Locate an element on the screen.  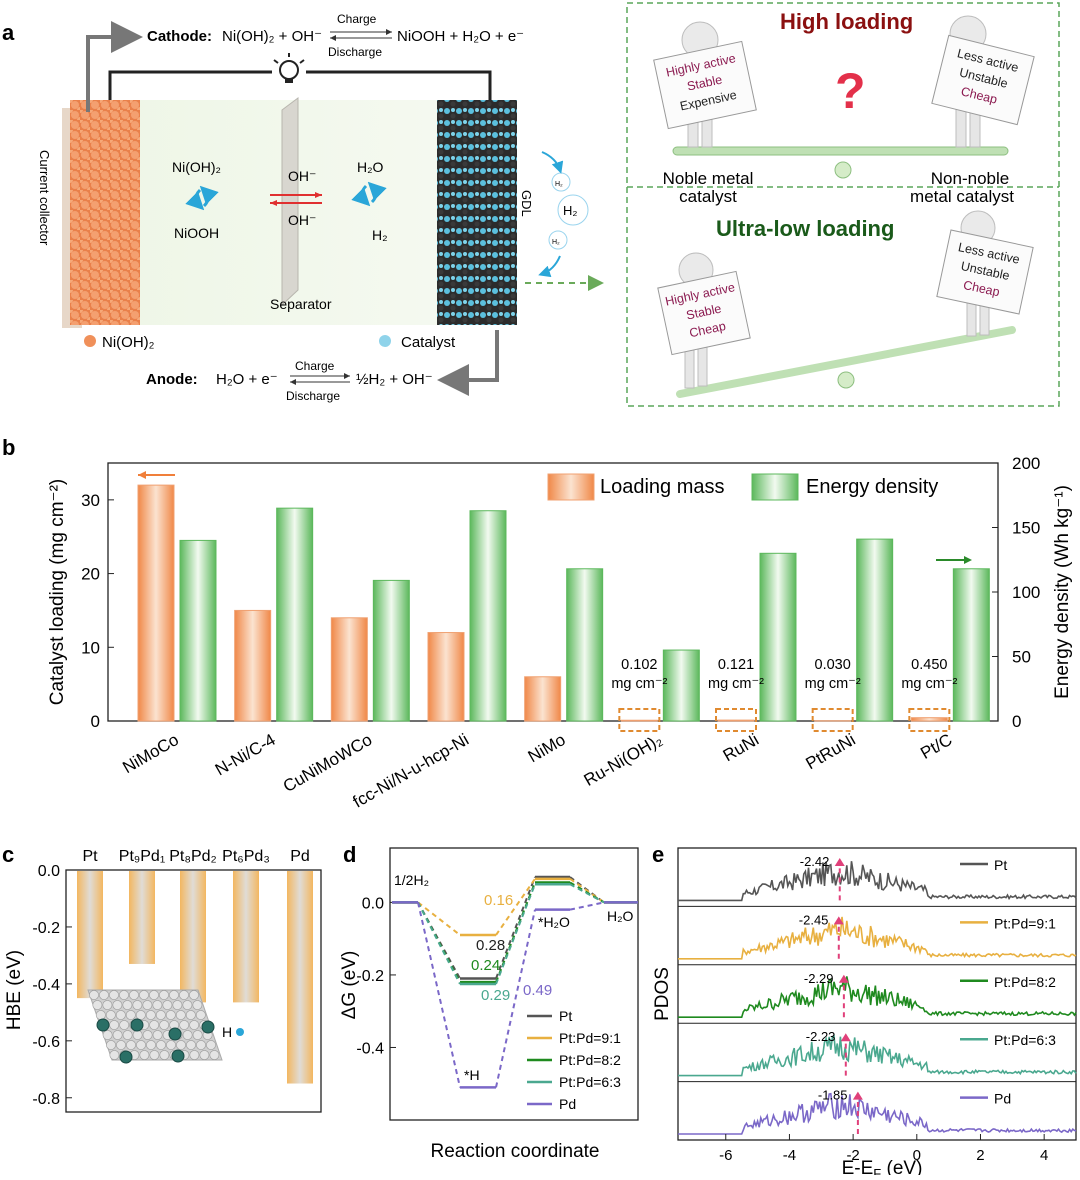
panel-b-letter: b is located at coordinates (8, 447).